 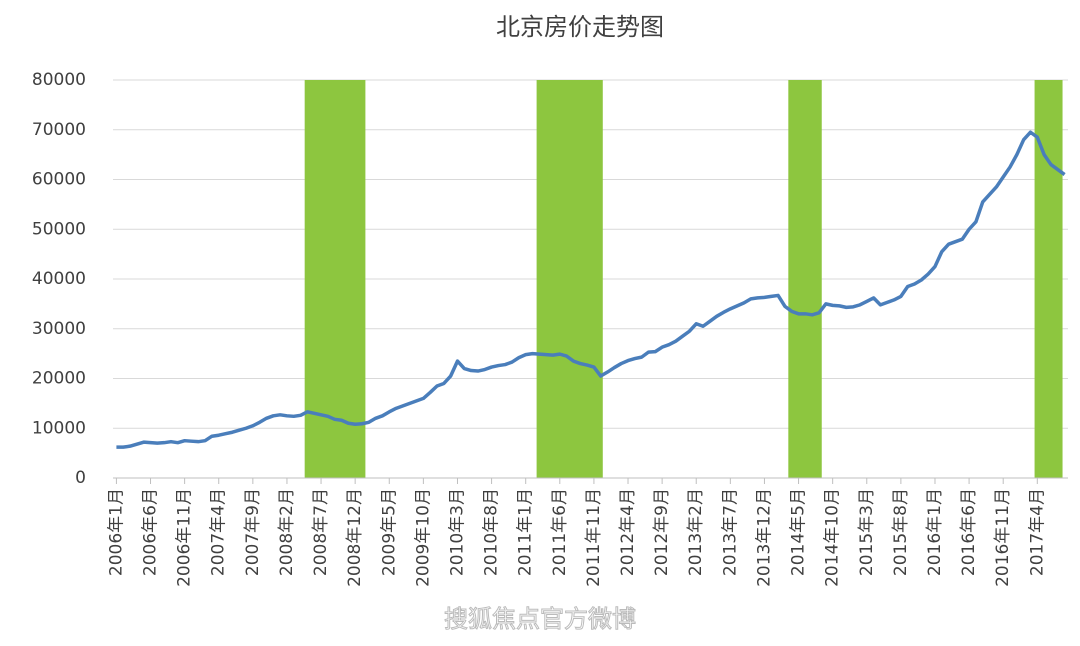 What do you see at coordinates (662, 532) in the screenshot?
I see `x-tick-label: 2012年9月` at bounding box center [662, 532].